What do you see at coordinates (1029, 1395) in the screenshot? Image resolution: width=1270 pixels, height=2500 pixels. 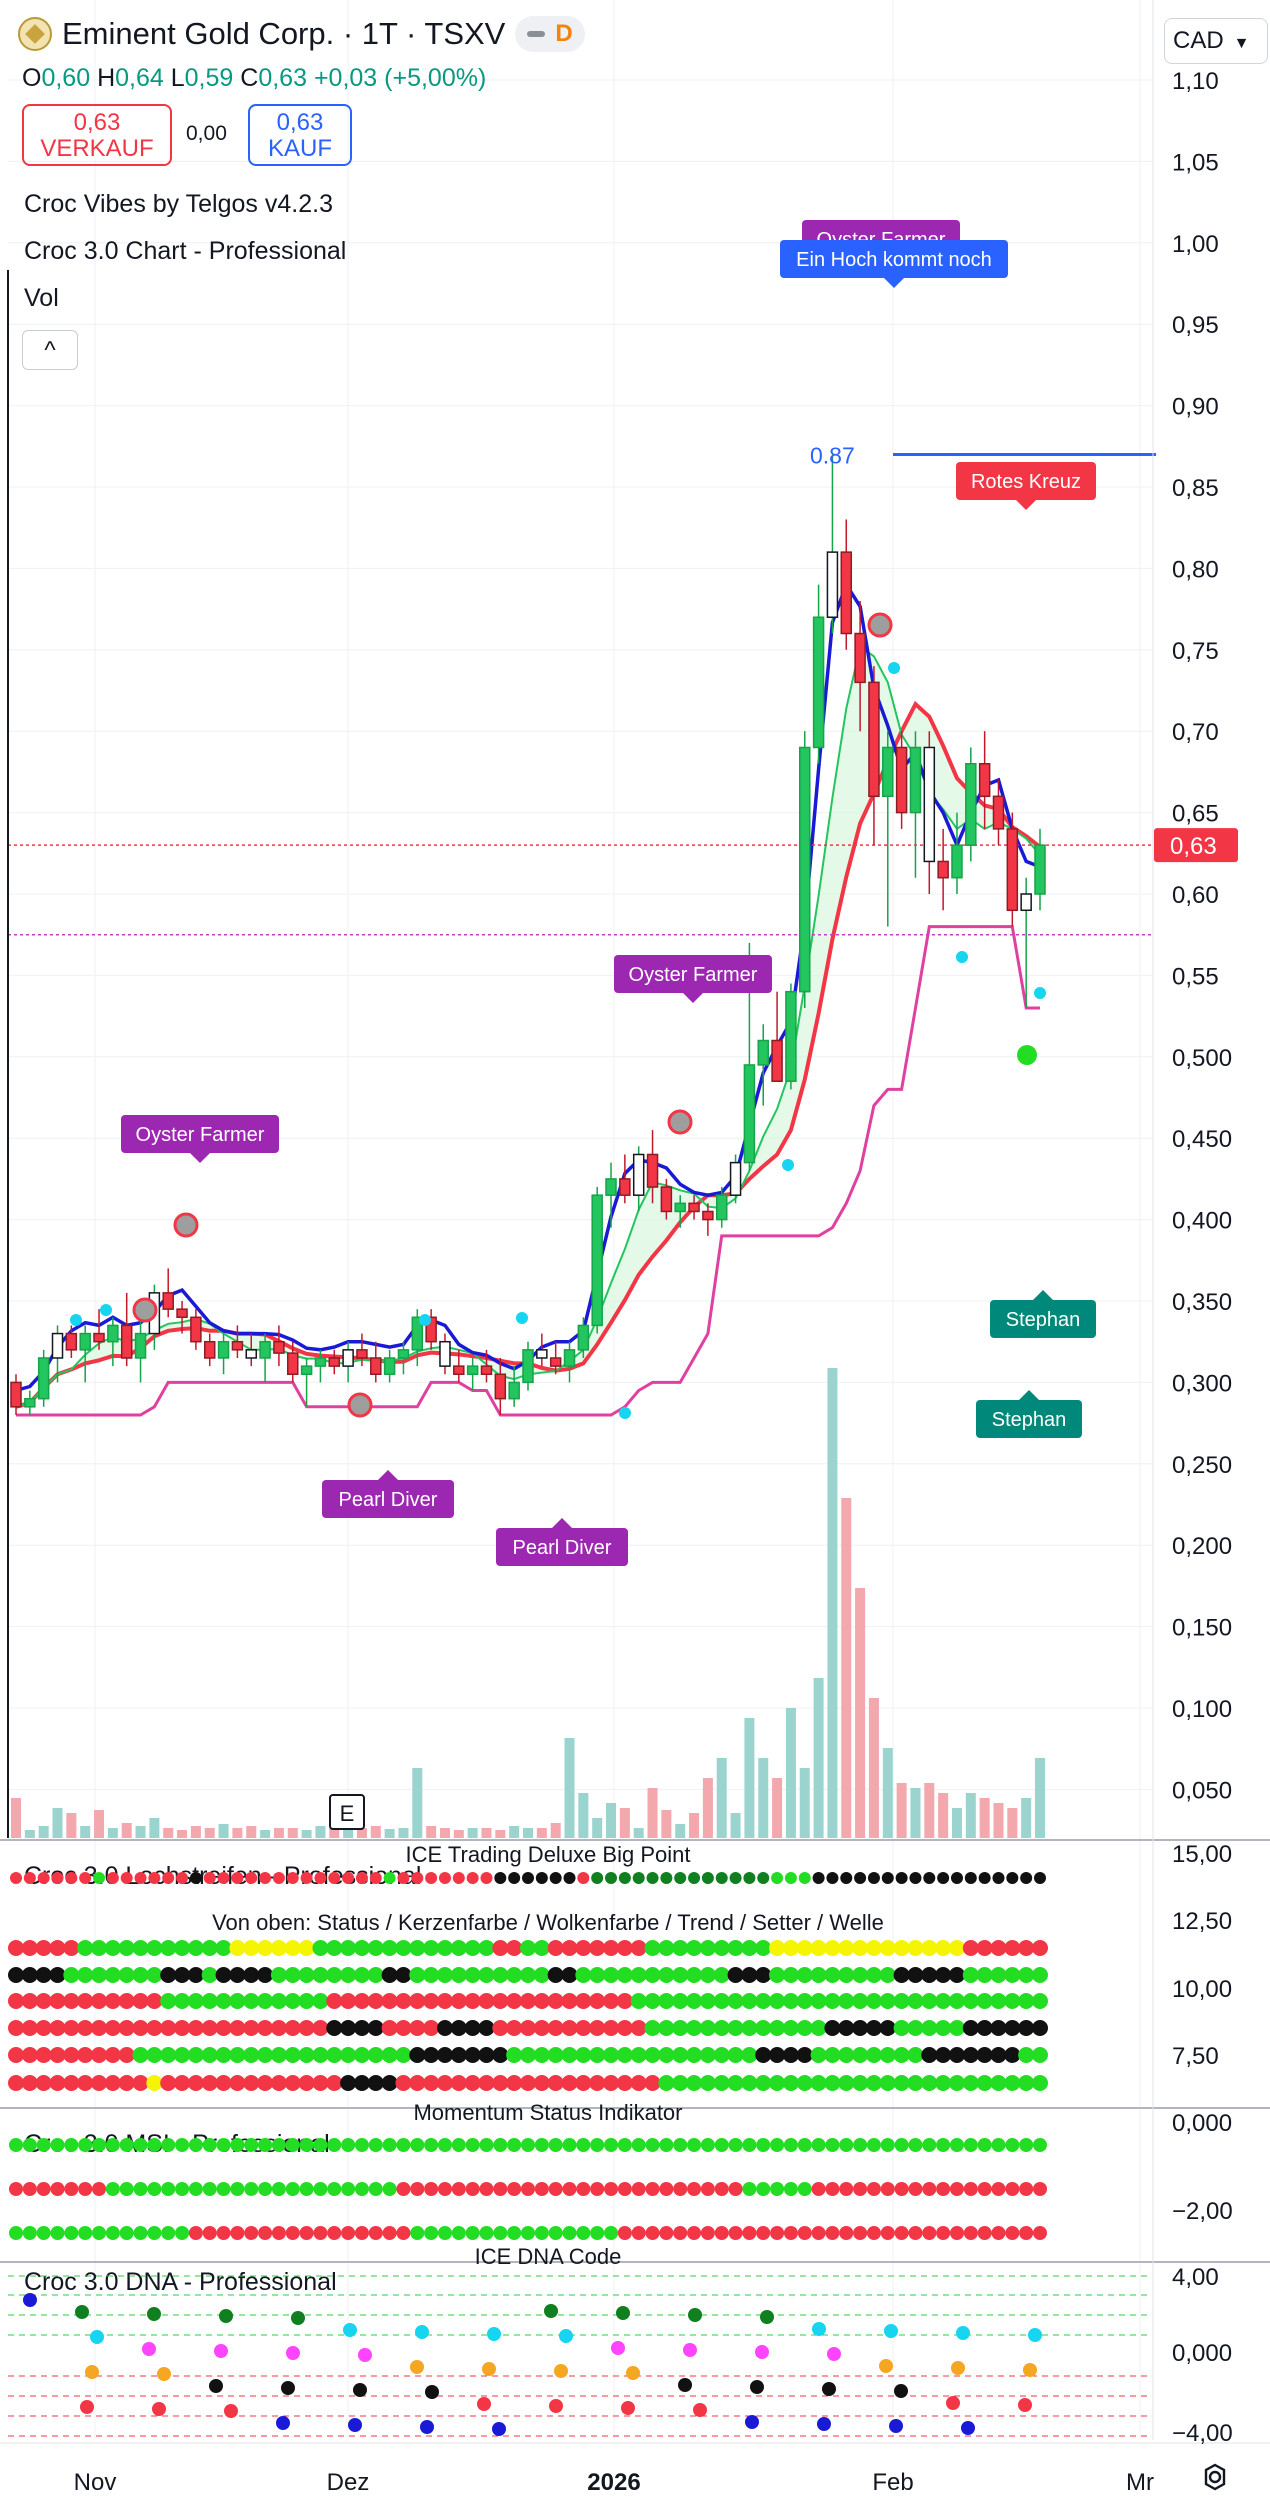 I see `stephan-label-2-pointer` at bounding box center [1029, 1395].